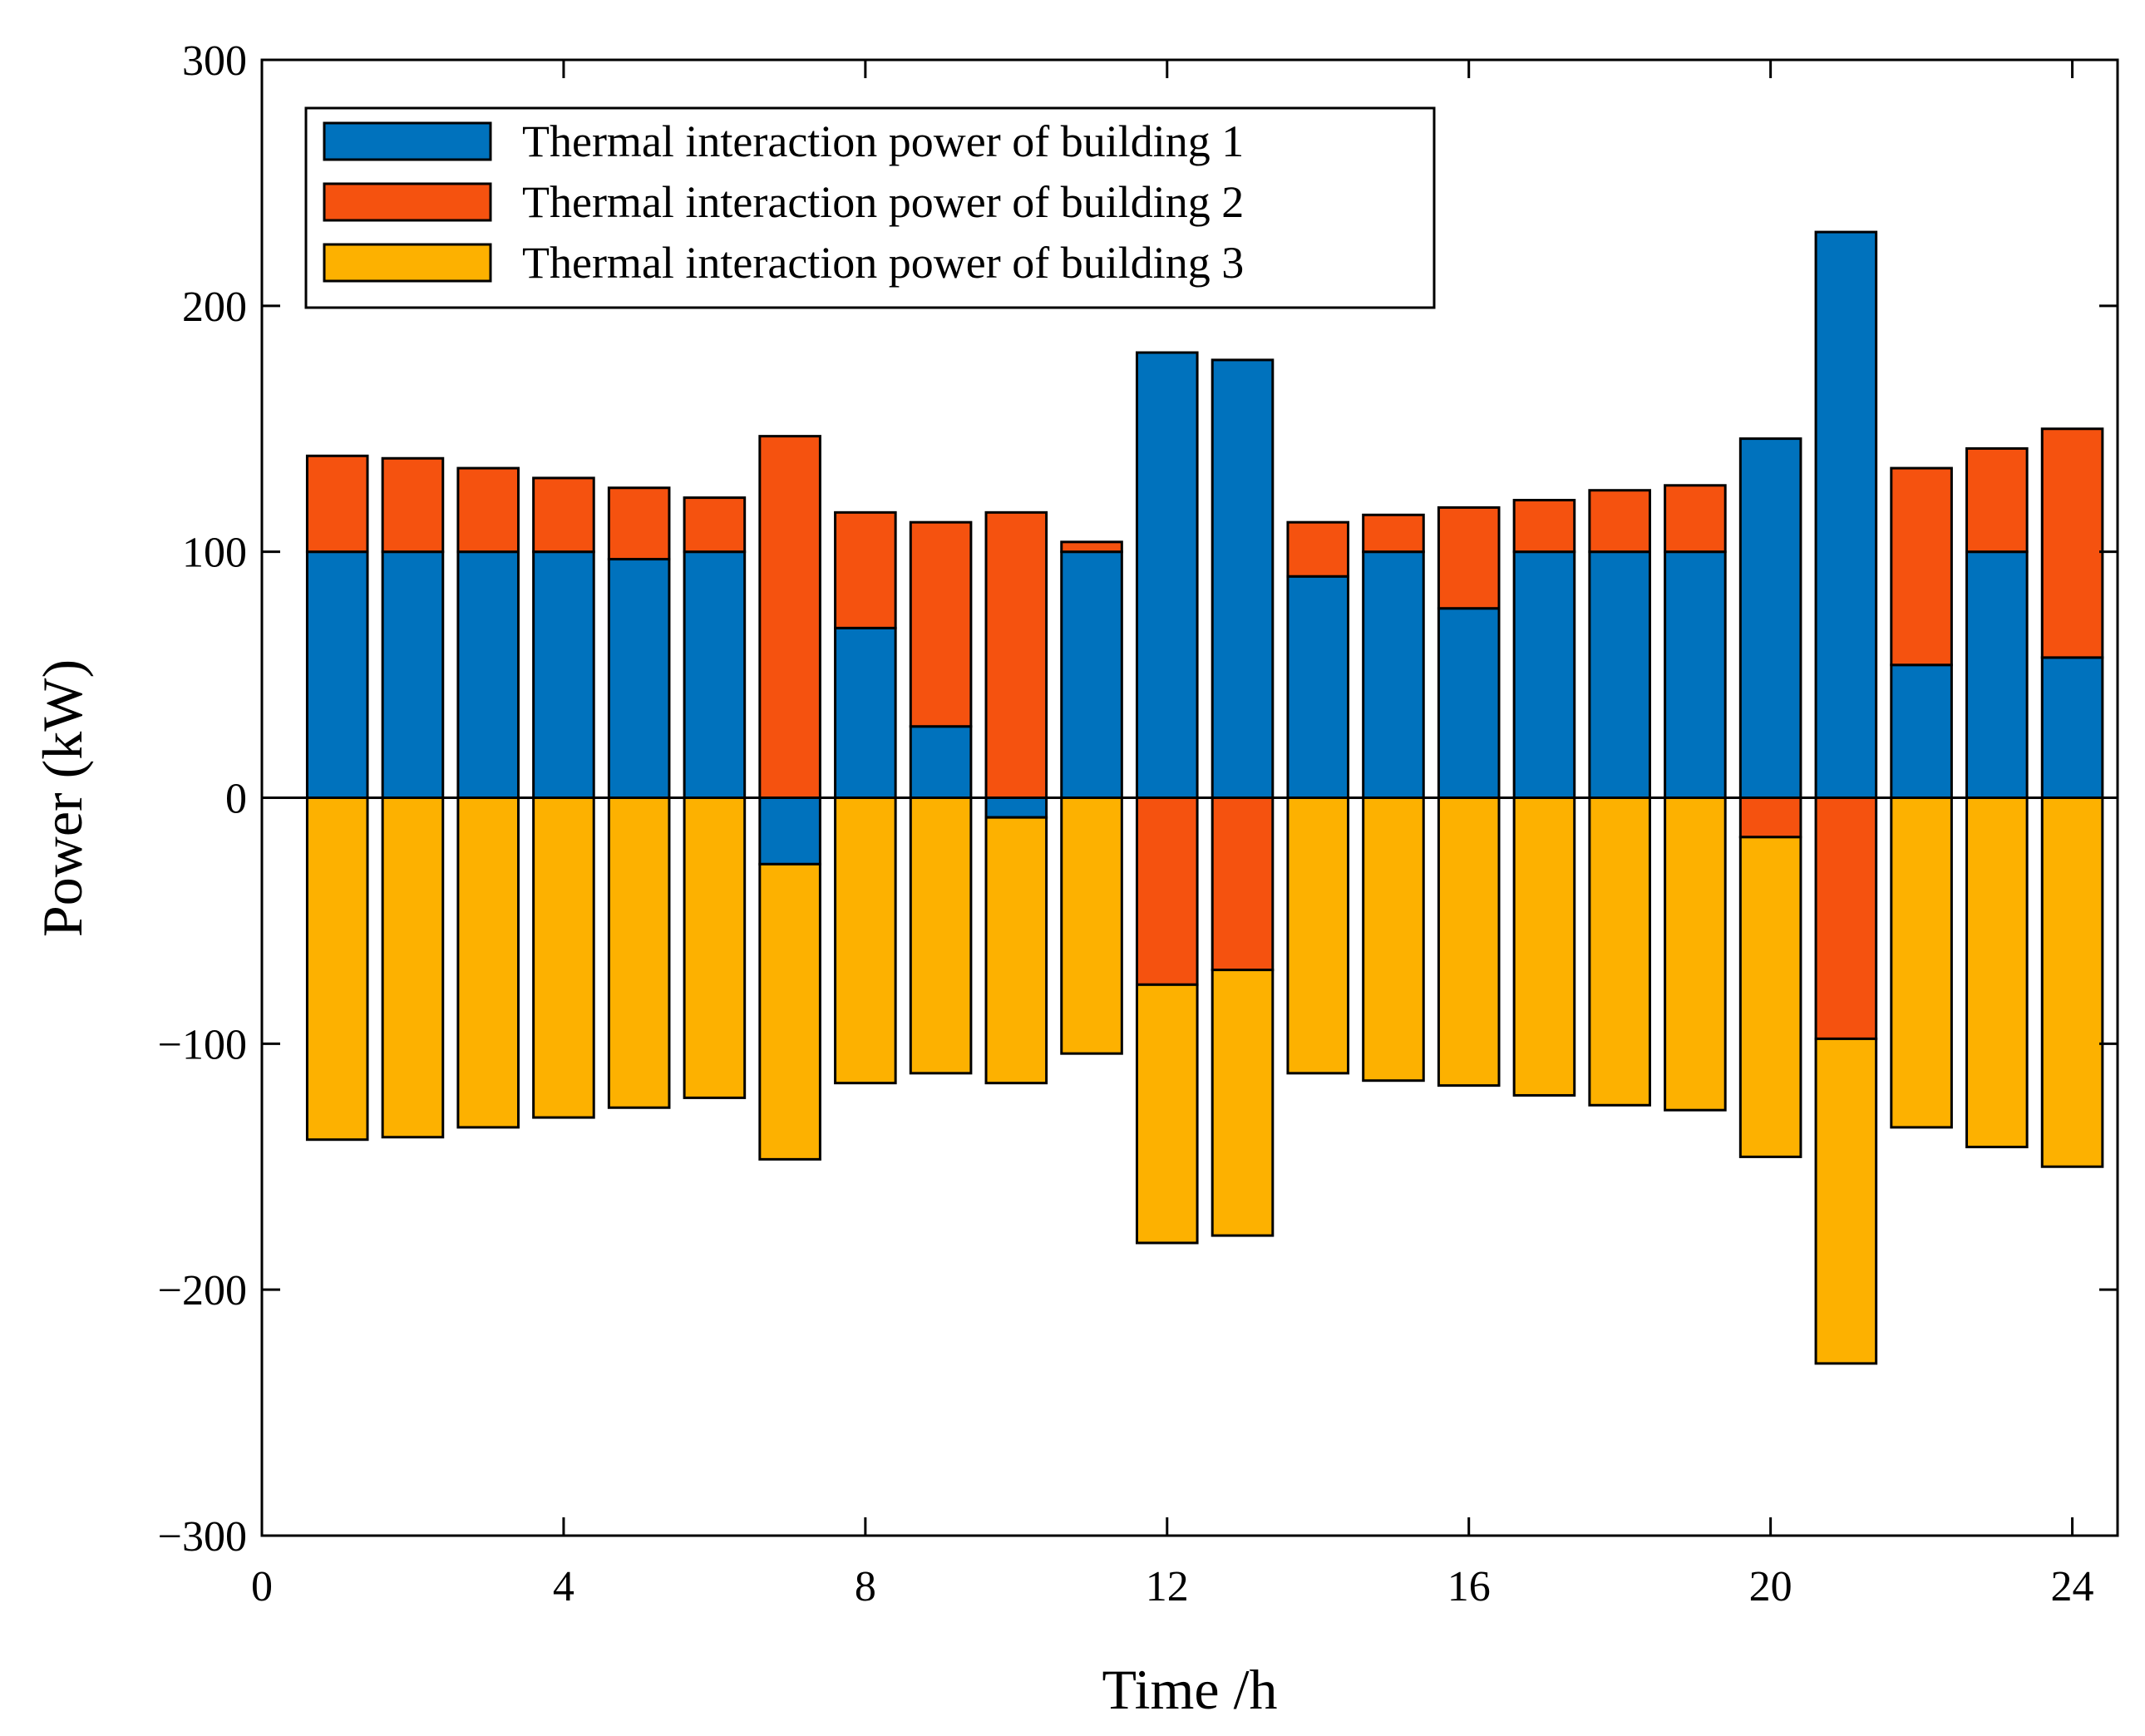 This screenshot has height=1736, width=2145. Describe the element at coordinates (1846, 918) in the screenshot. I see `bar-b2-h21` at that location.